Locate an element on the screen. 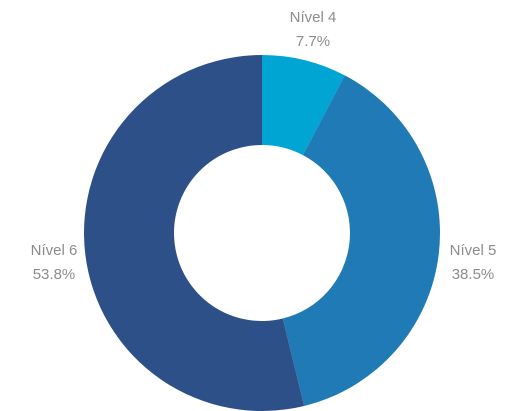 The image size is (507, 411). slice-label-value-6: 53.8% is located at coordinates (54, 274).